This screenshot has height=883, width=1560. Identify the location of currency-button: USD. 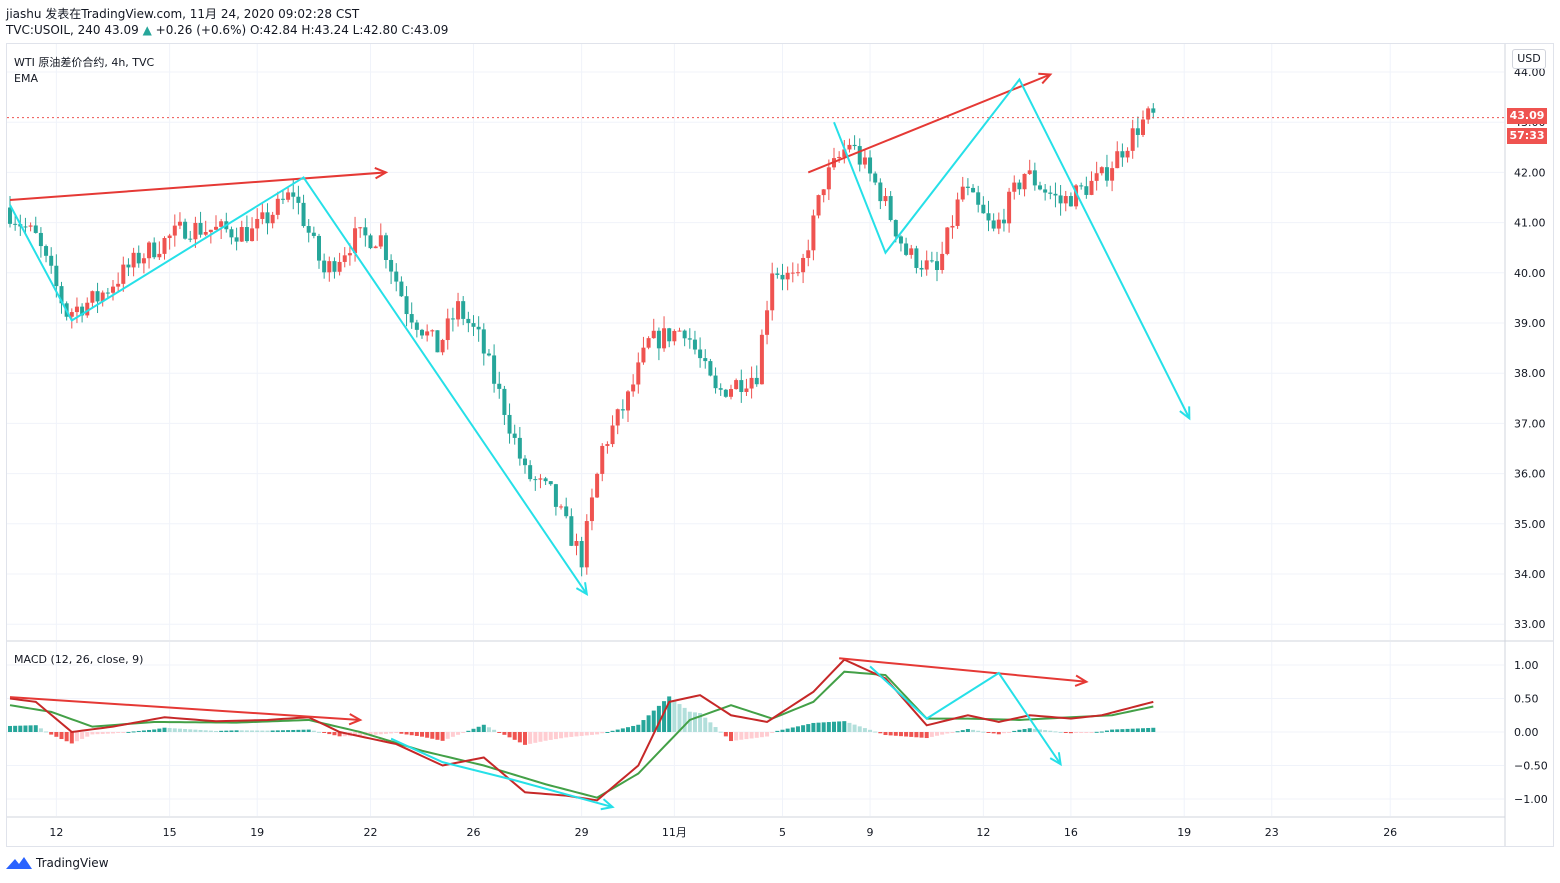
(1529, 59).